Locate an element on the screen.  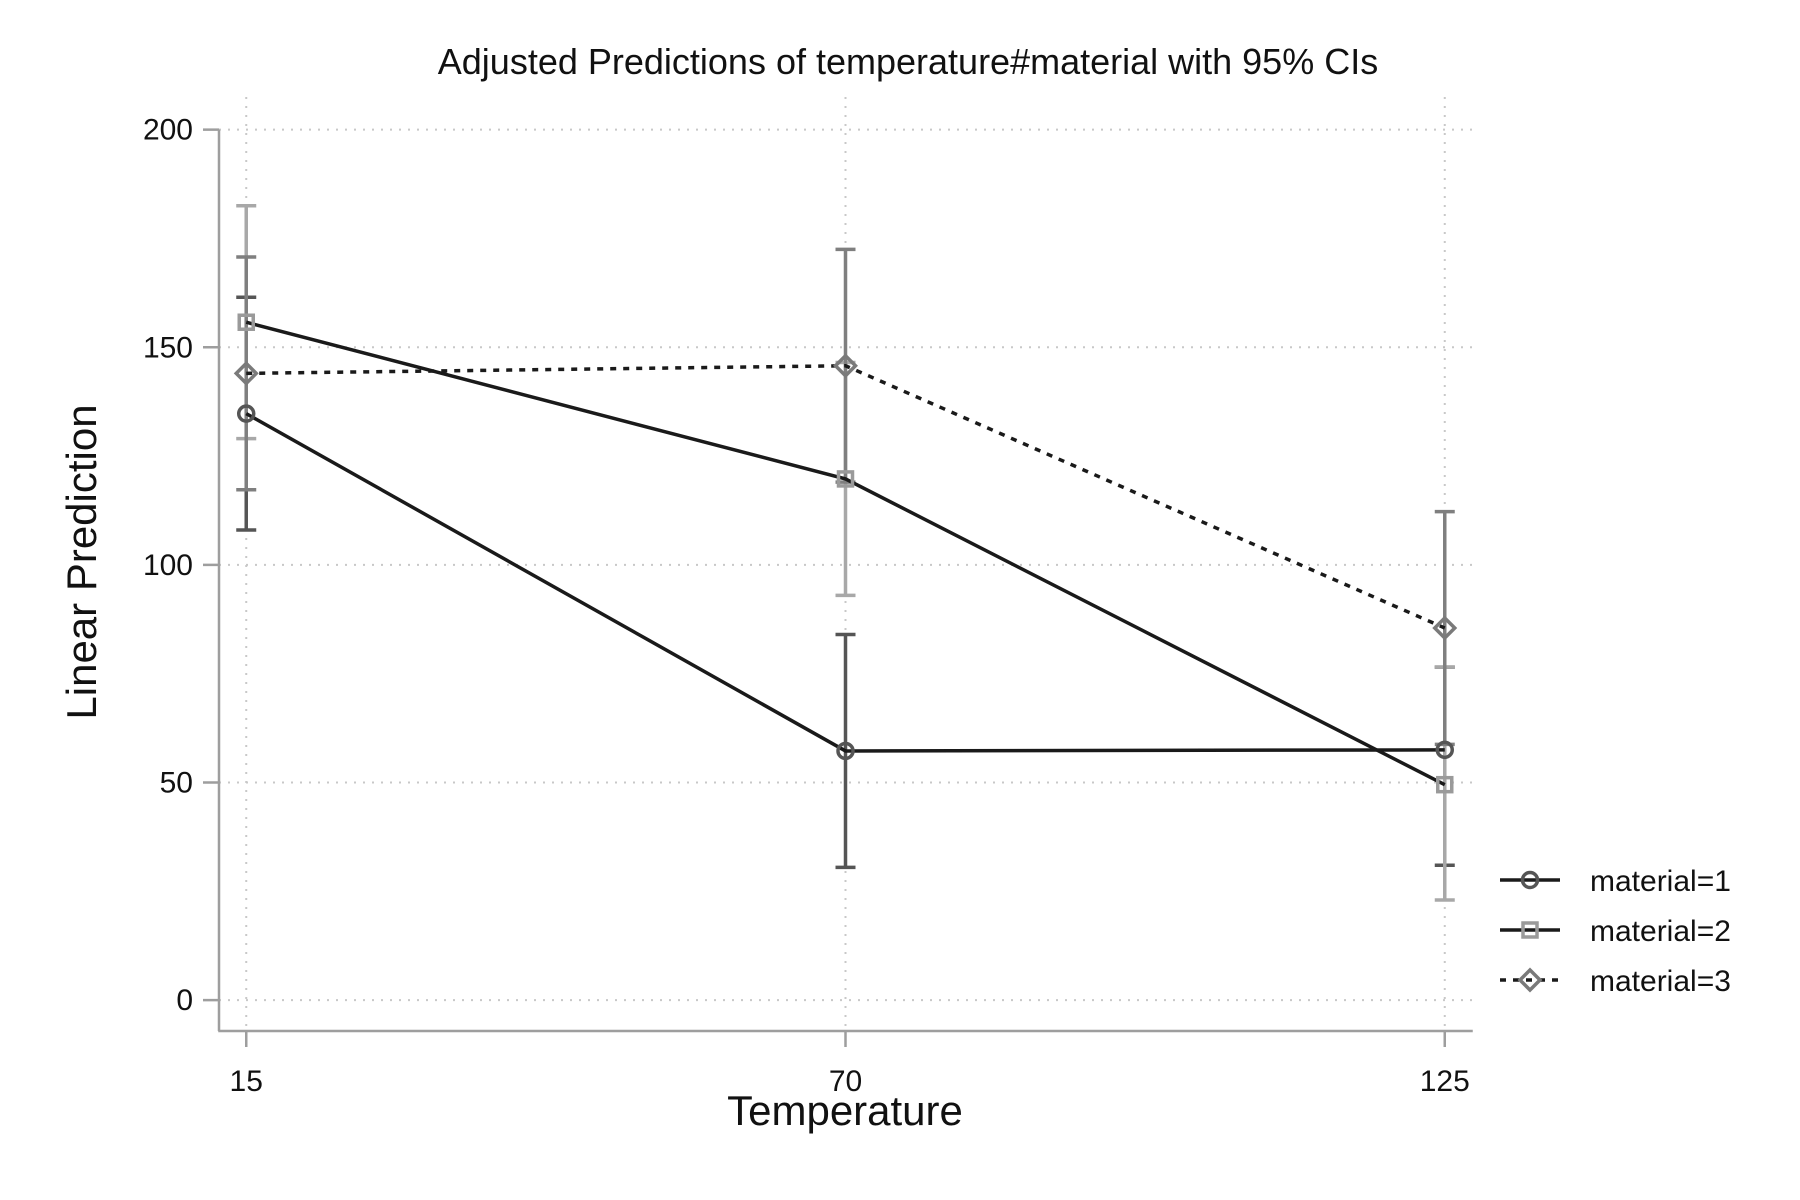
y-tick-label: 200 is located at coordinates (168, 130).